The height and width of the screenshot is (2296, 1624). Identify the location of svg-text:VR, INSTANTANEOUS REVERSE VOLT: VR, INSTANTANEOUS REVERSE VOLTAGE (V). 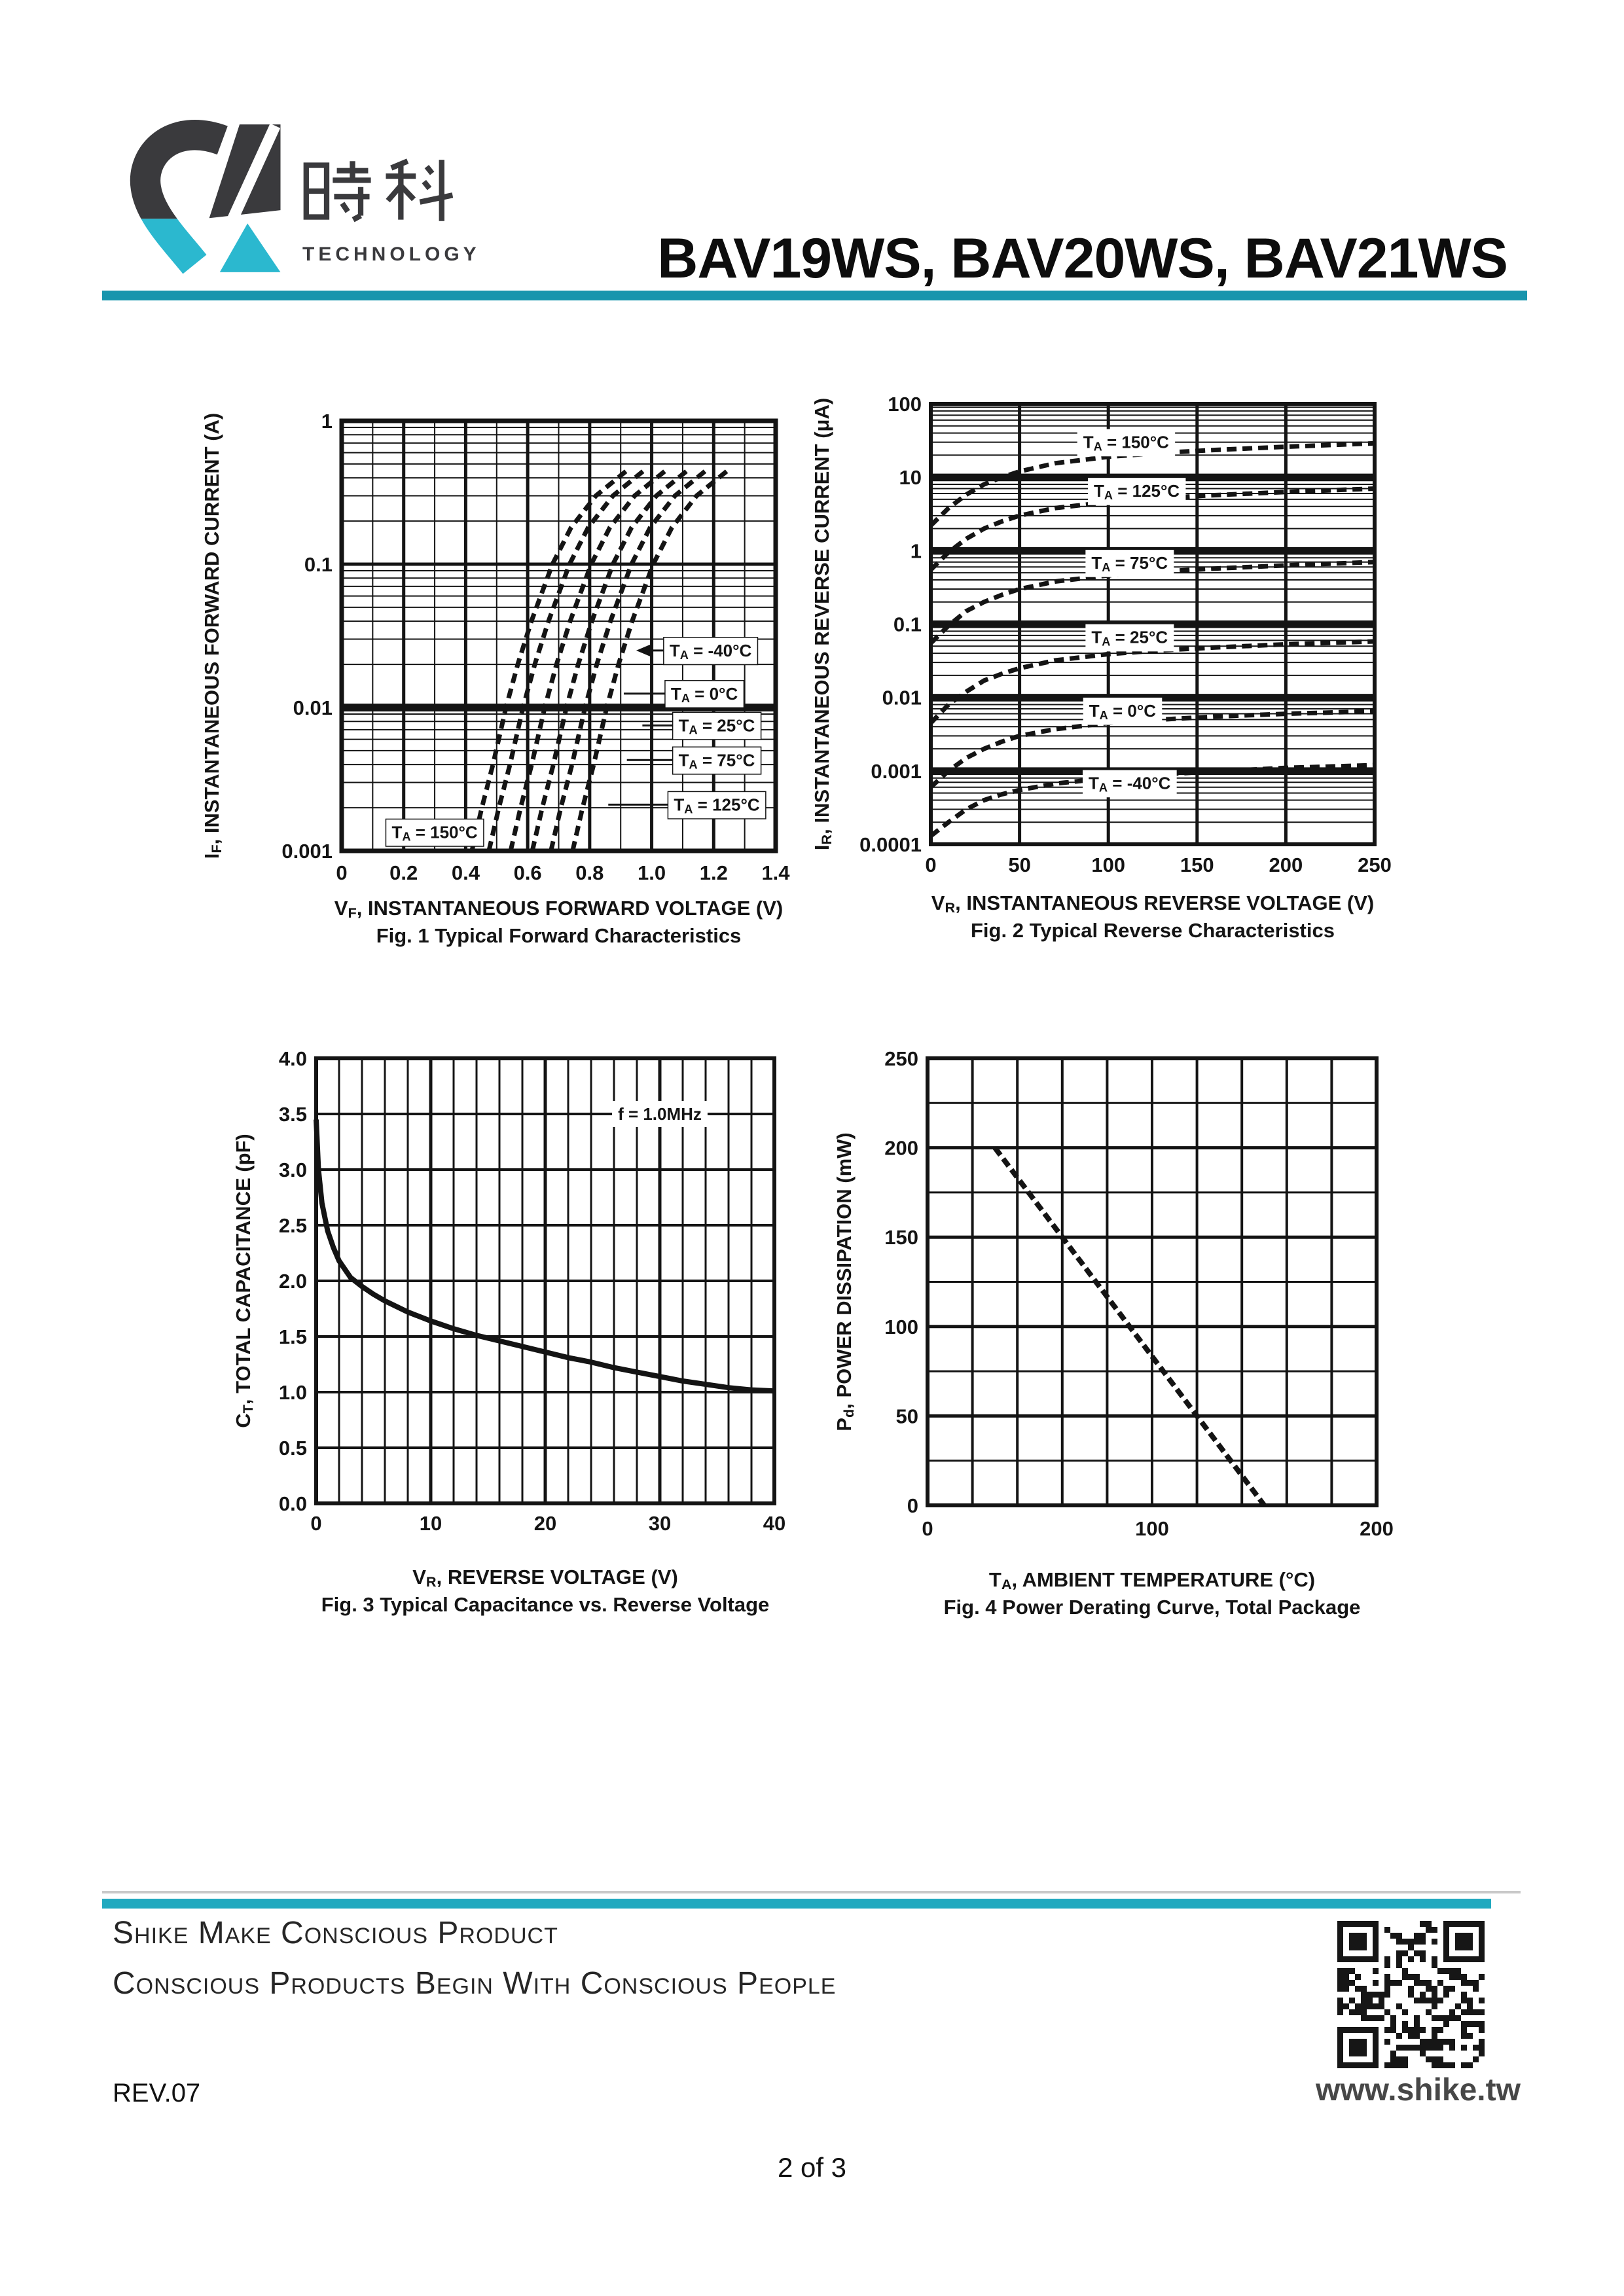
(1153, 903).